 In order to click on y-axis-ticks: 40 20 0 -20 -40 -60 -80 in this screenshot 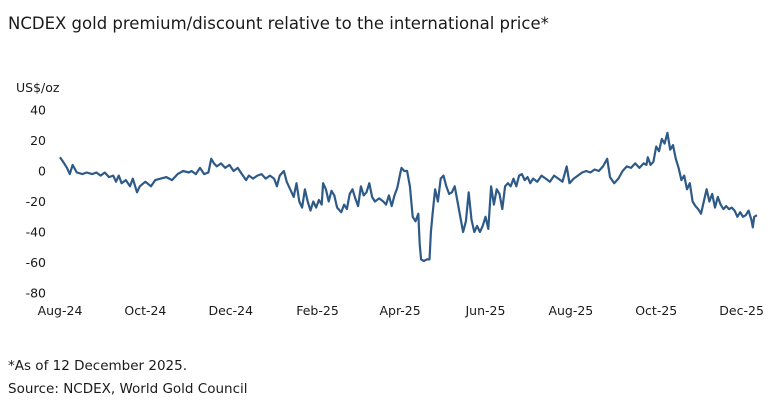, I will do `click(36, 202)`.